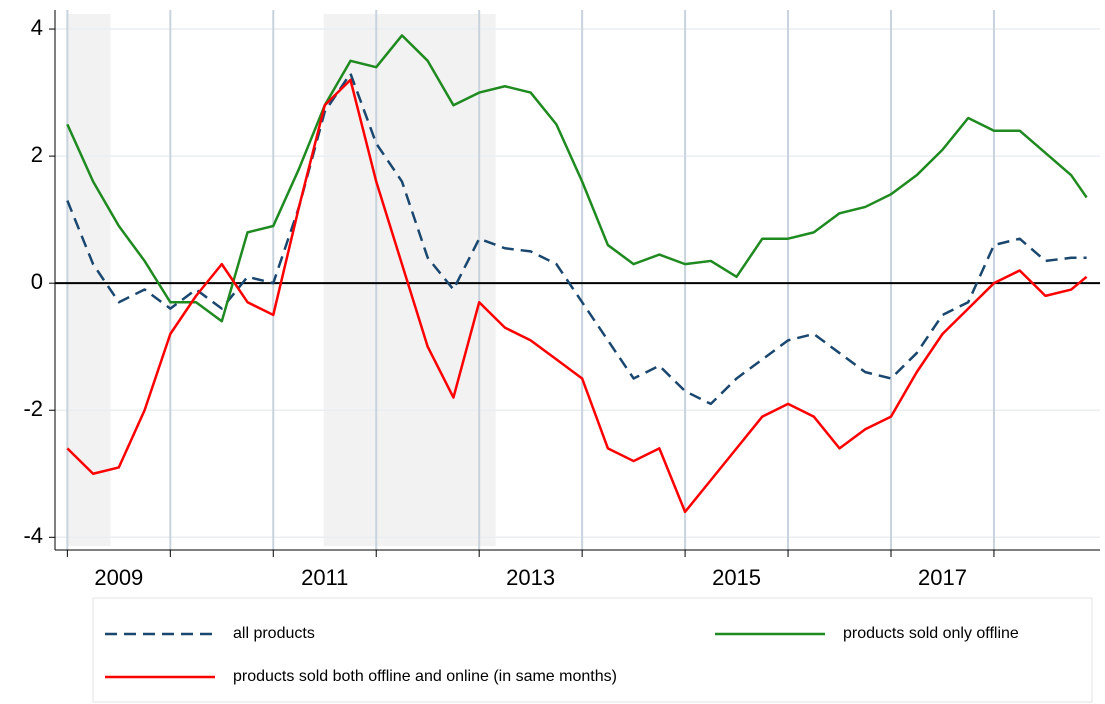 This screenshot has width=1105, height=704. What do you see at coordinates (118, 577) in the screenshot?
I see `x-tick-label: 2009` at bounding box center [118, 577].